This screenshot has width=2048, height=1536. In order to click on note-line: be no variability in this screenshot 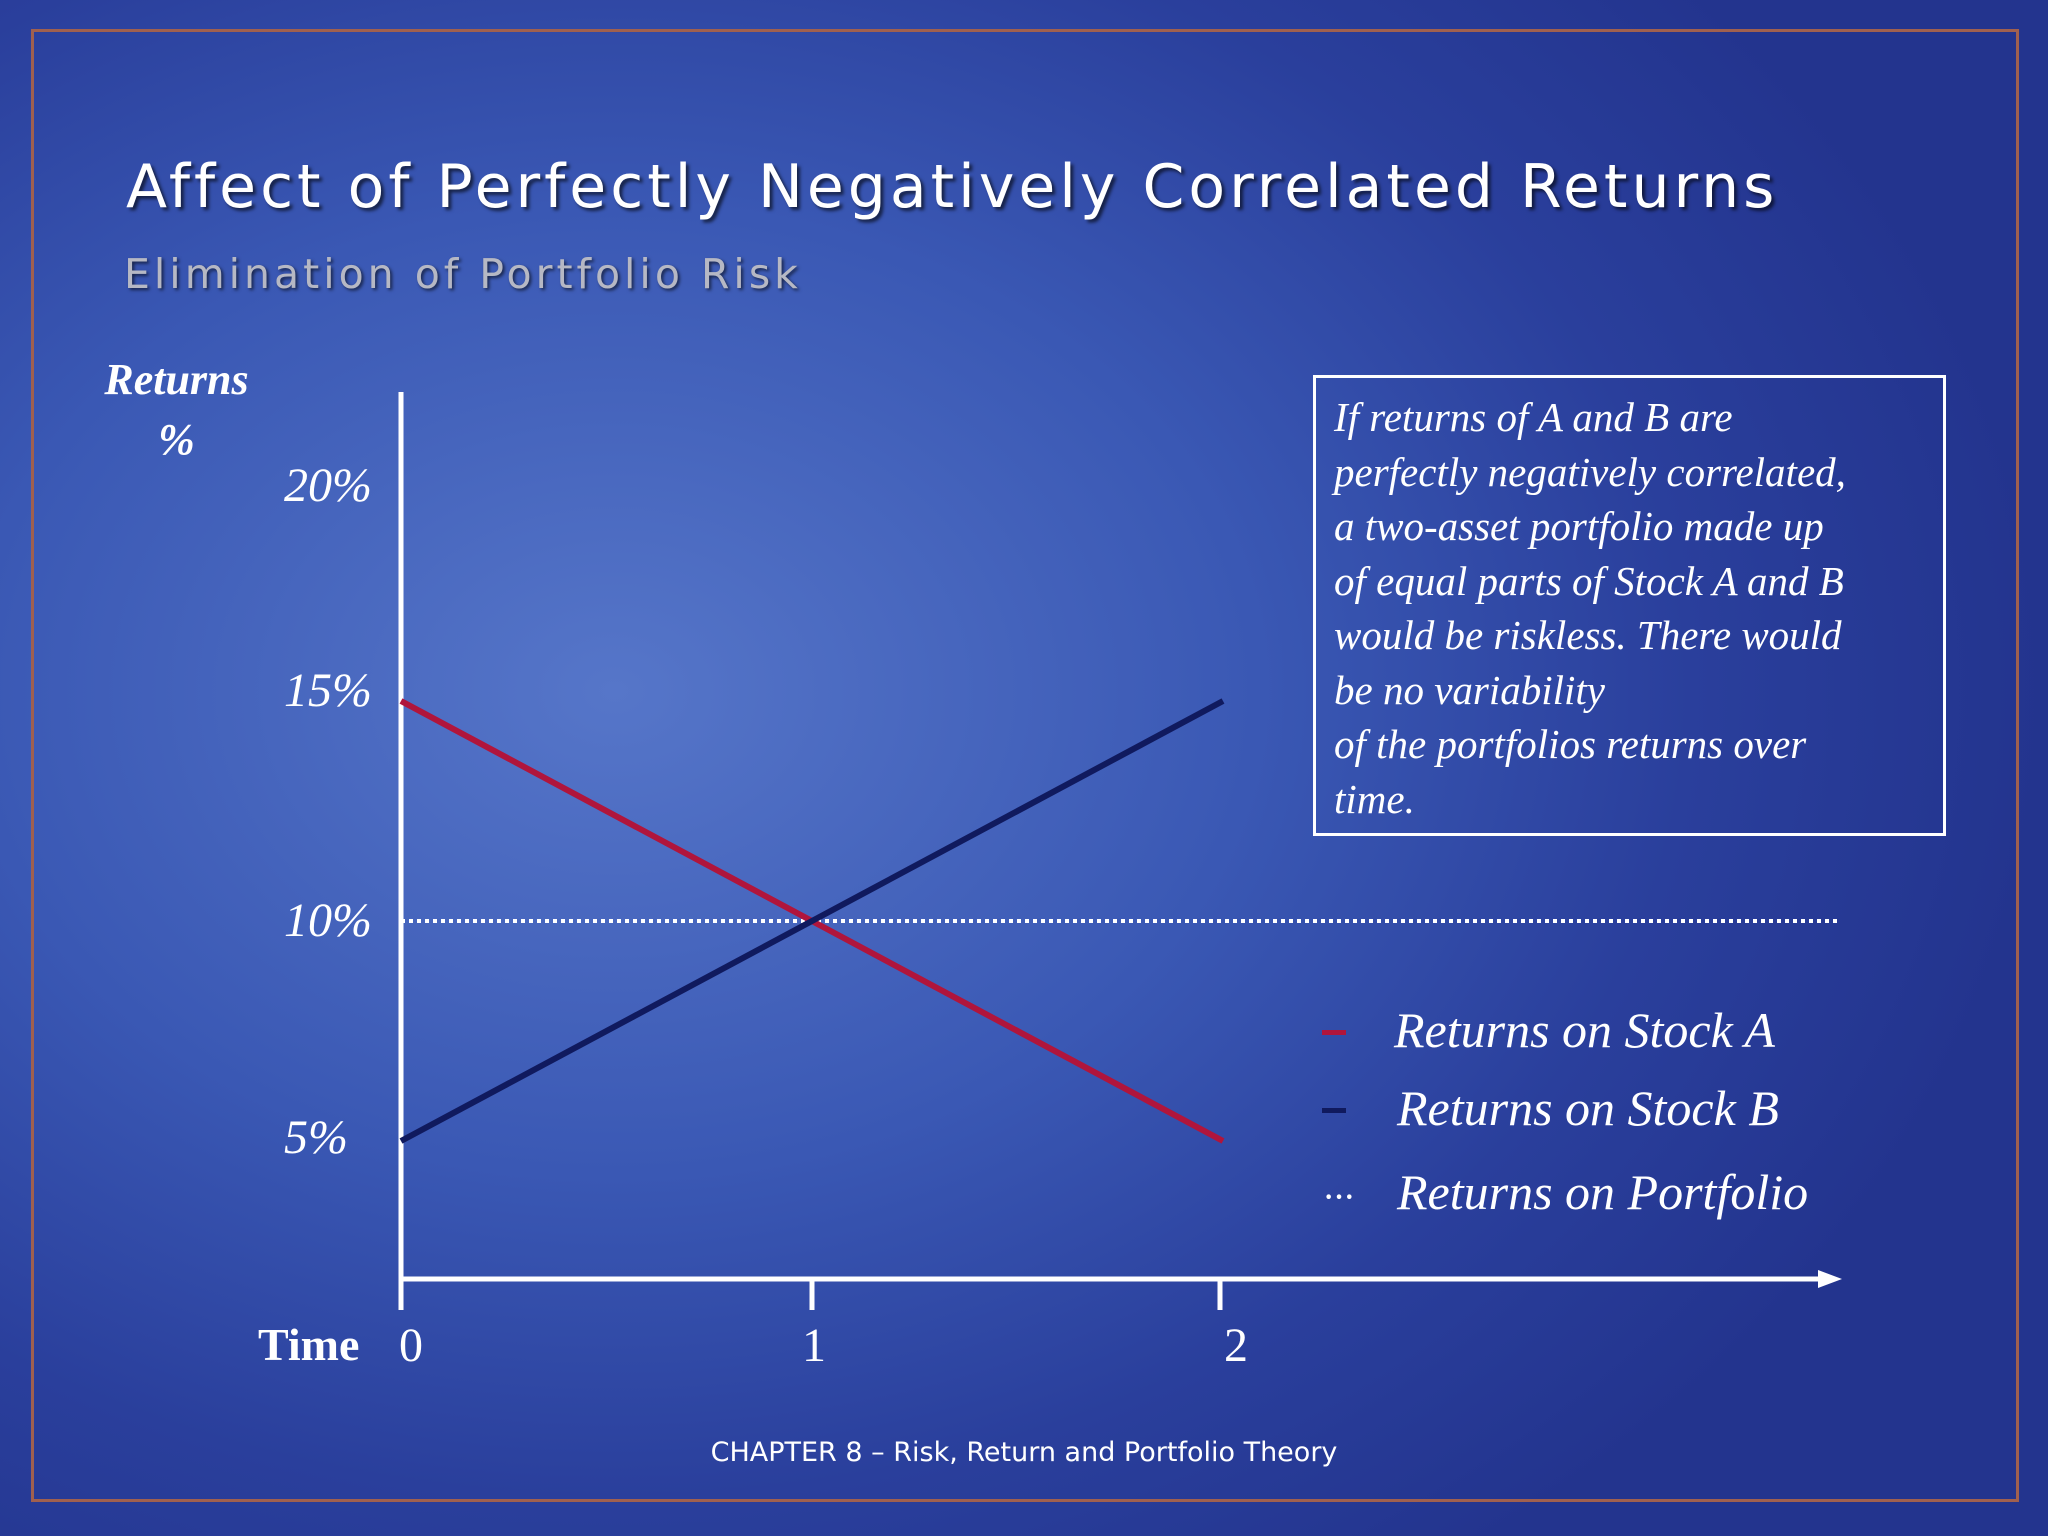, I will do `click(1470, 689)`.